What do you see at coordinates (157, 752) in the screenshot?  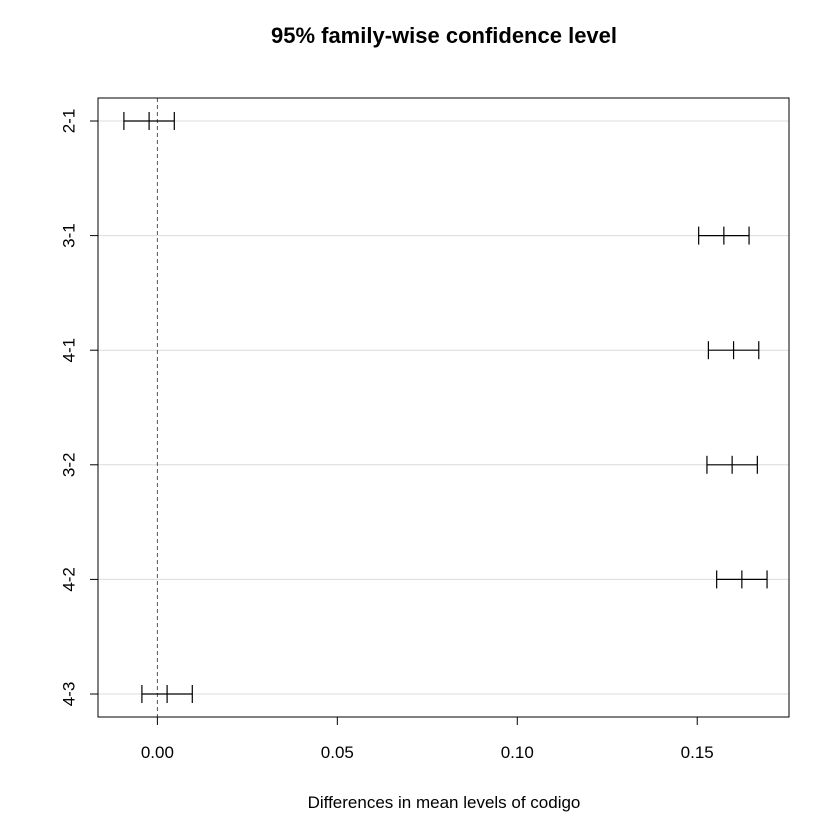 I see `x-tick-label: 0.00` at bounding box center [157, 752].